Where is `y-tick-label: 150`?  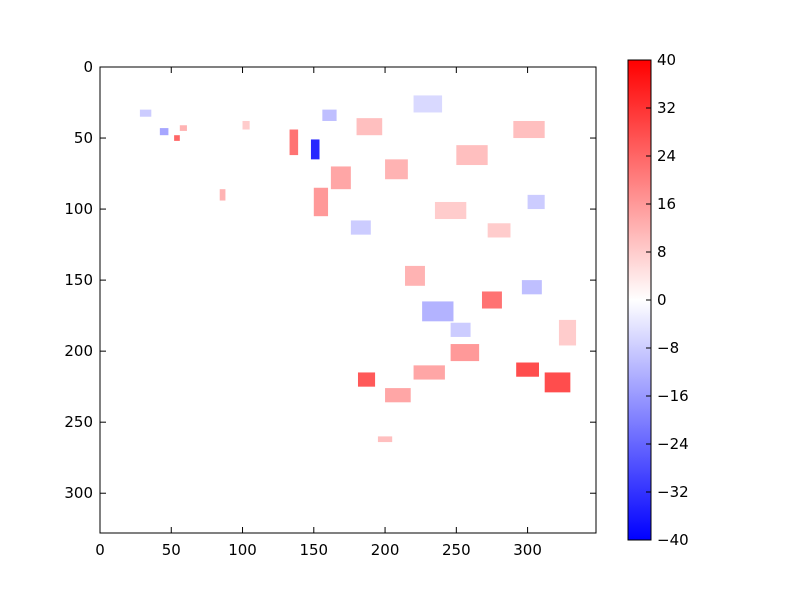 y-tick-label: 150 is located at coordinates (78, 280).